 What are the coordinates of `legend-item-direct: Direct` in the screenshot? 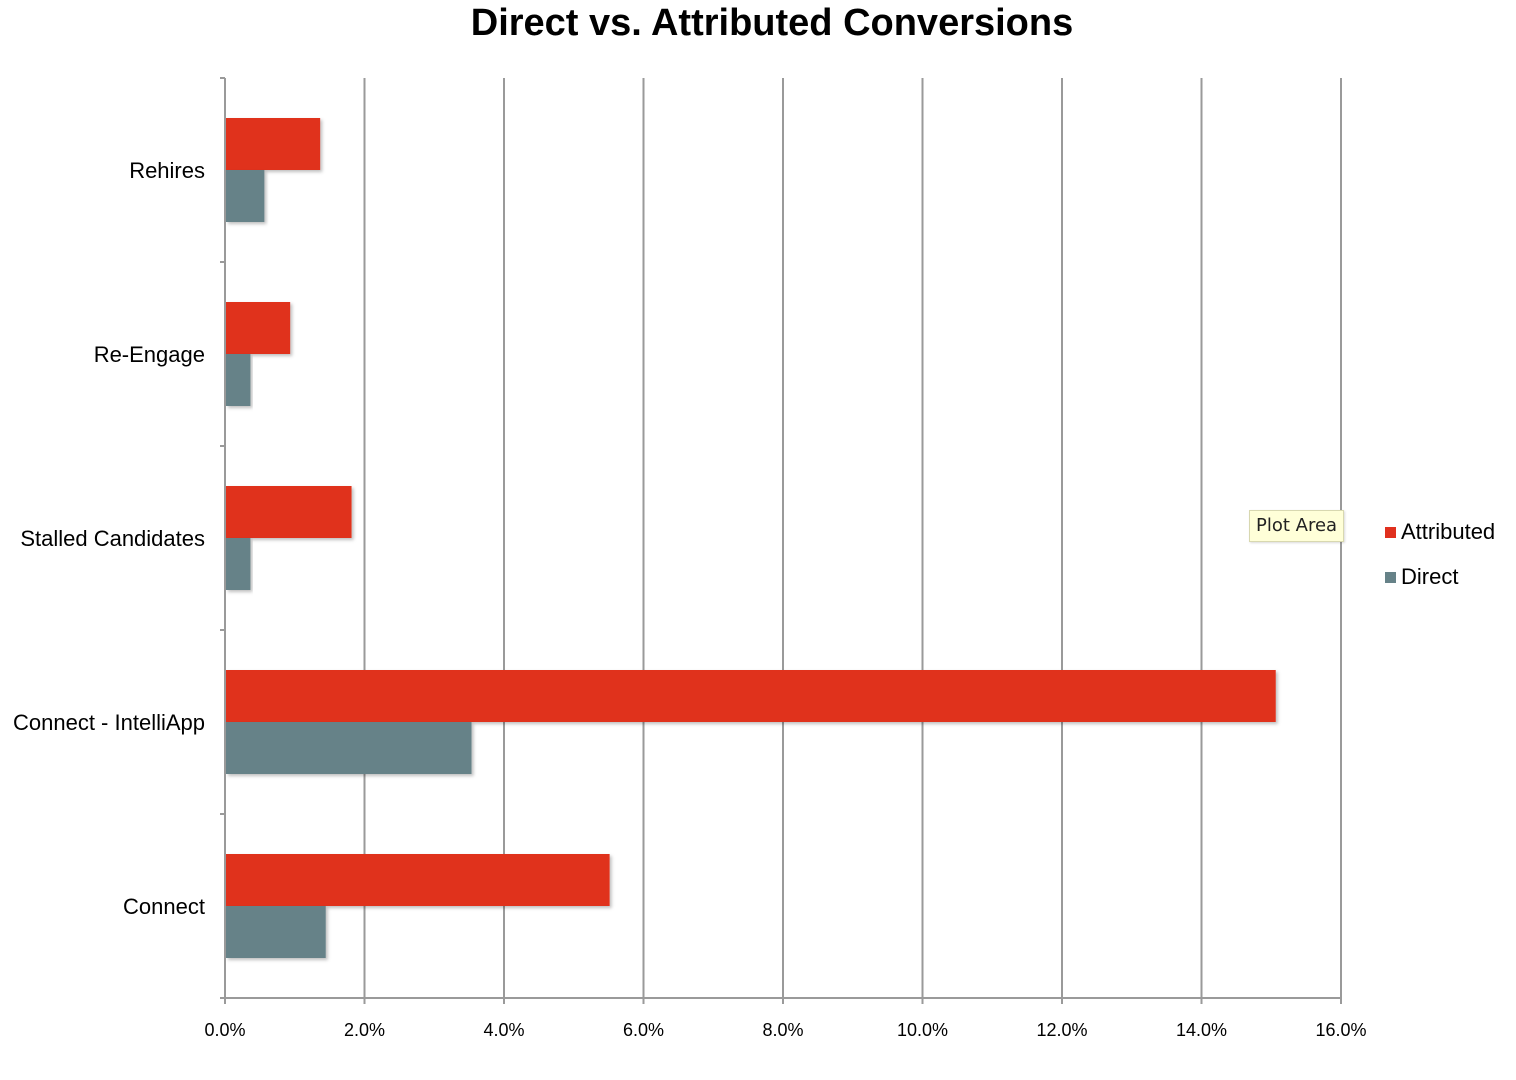 It's located at (1440, 577).